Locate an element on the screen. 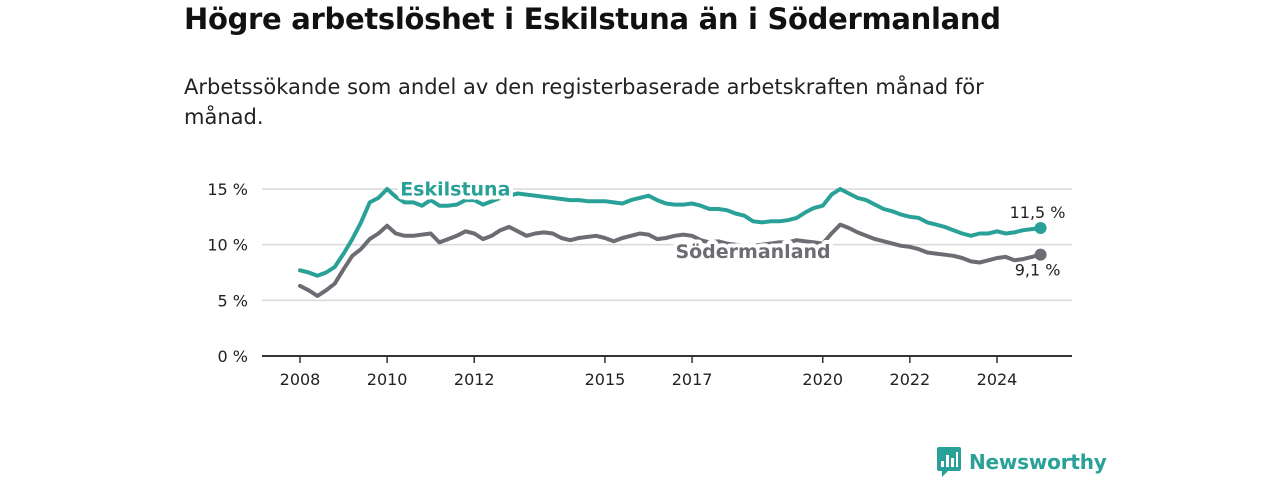 The width and height of the screenshot is (1280, 480). y-tick-label: 10 % is located at coordinates (227, 245).